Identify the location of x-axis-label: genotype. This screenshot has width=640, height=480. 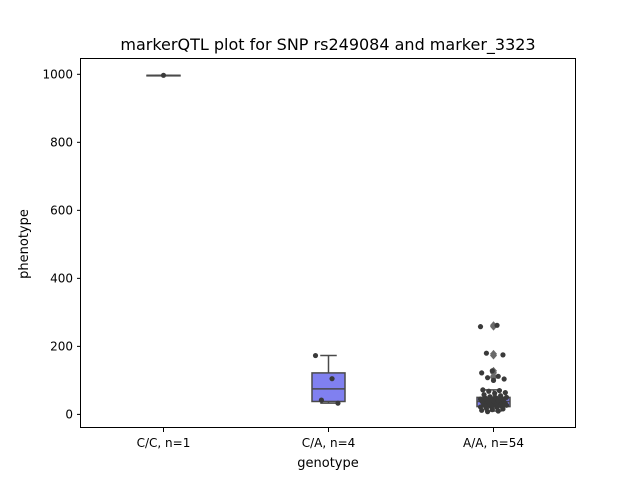
(327, 463).